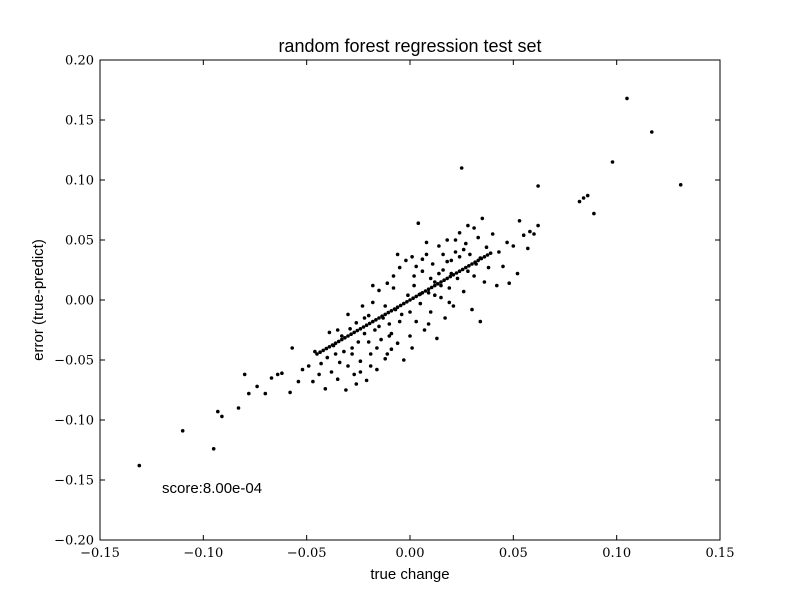  What do you see at coordinates (74, 361) in the screenshot?
I see `y-tick-label: −0.05` at bounding box center [74, 361].